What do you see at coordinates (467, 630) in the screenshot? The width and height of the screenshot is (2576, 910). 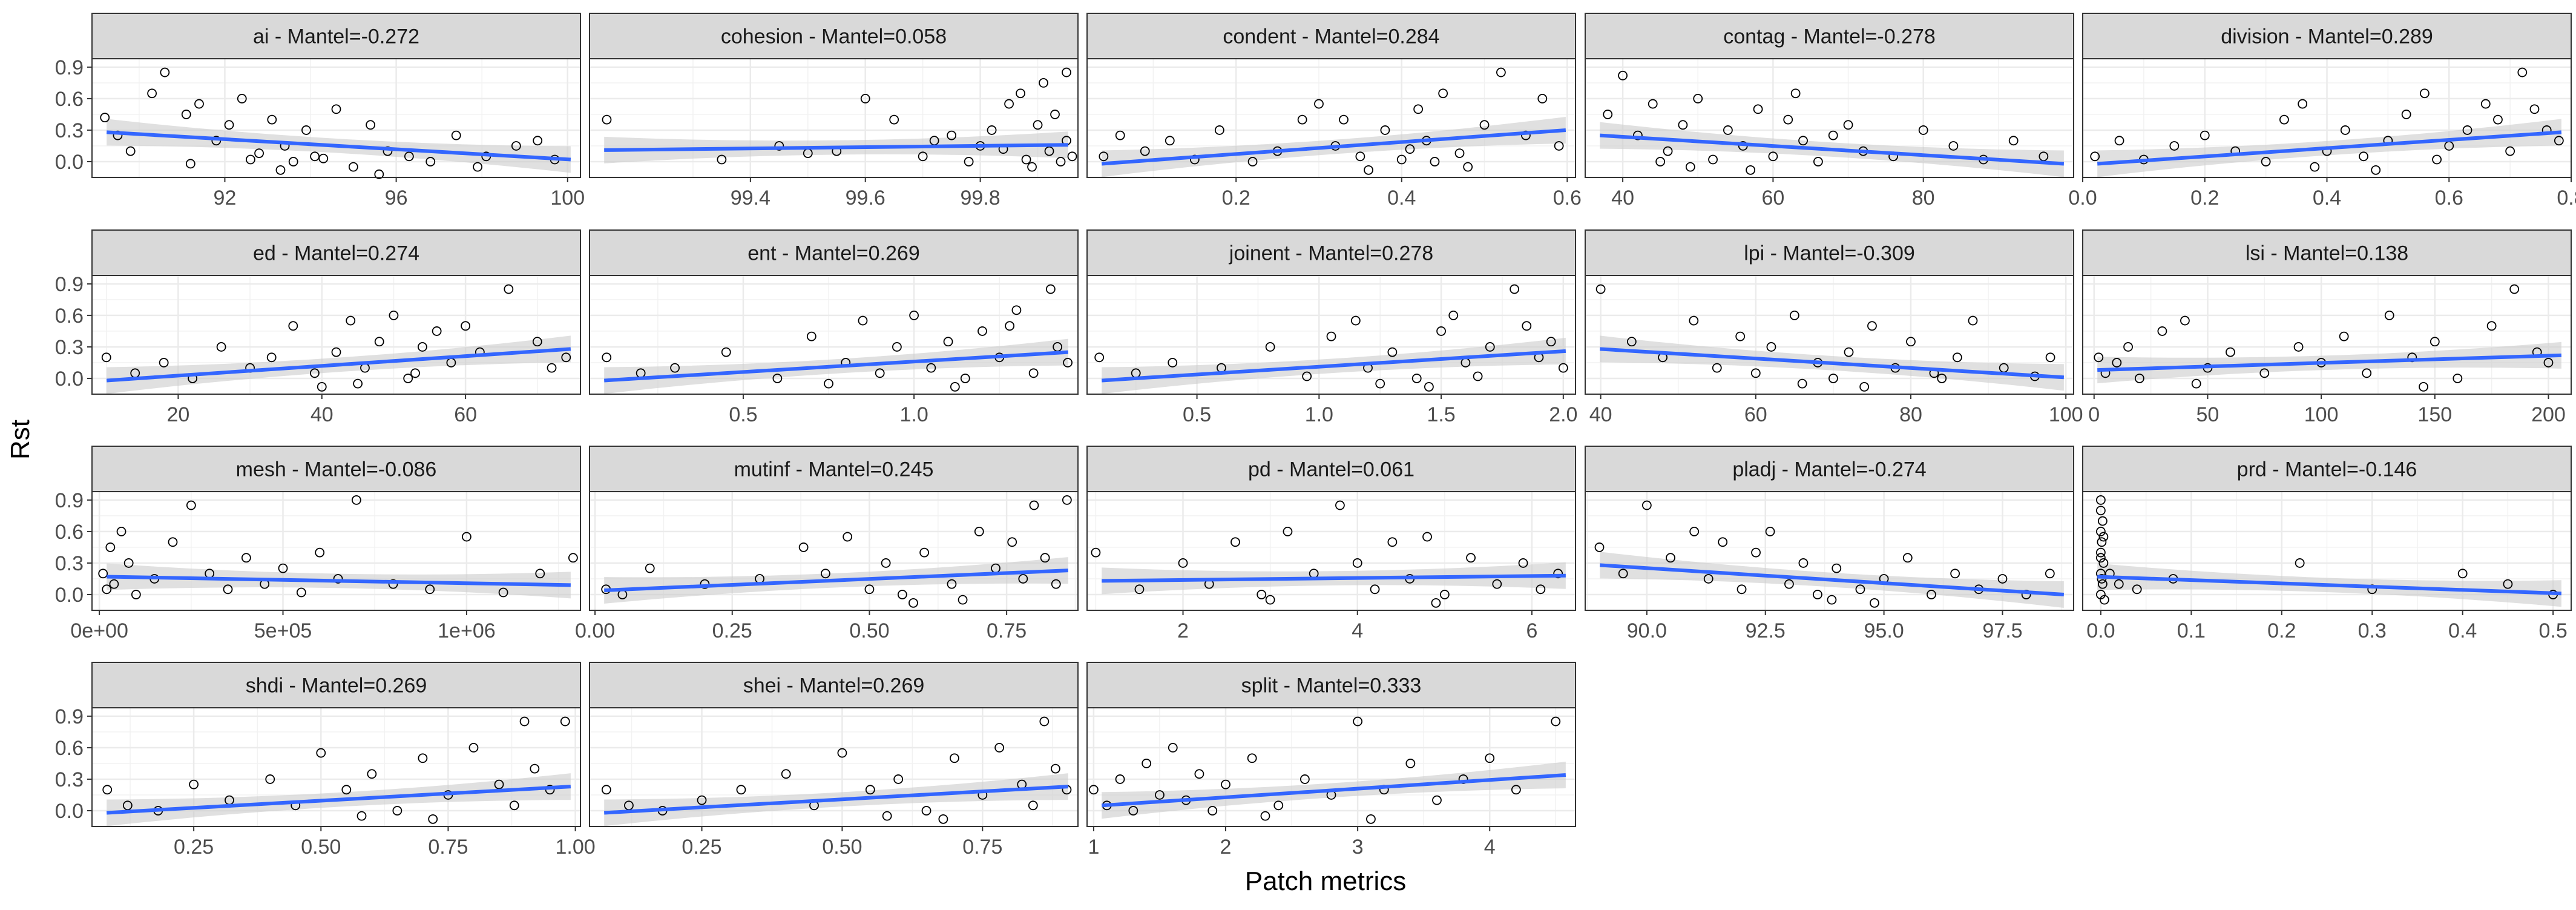 I see `x-tick-label: 1e+06` at bounding box center [467, 630].